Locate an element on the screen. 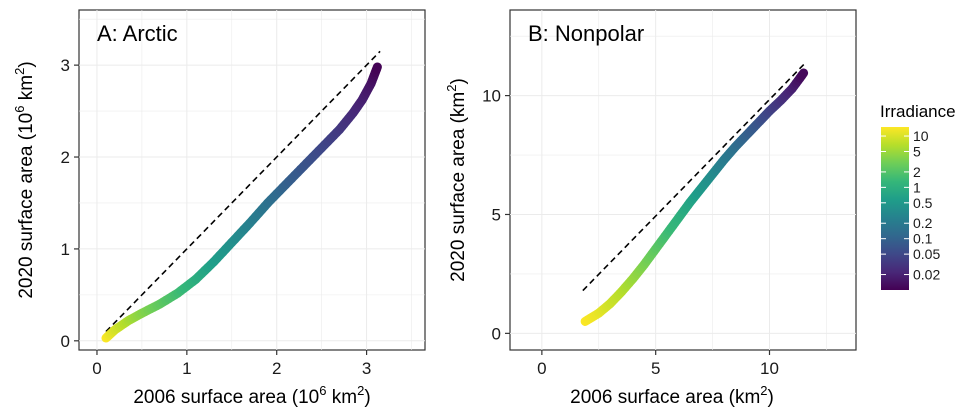  x-tick-label: 2 is located at coordinates (276, 368).